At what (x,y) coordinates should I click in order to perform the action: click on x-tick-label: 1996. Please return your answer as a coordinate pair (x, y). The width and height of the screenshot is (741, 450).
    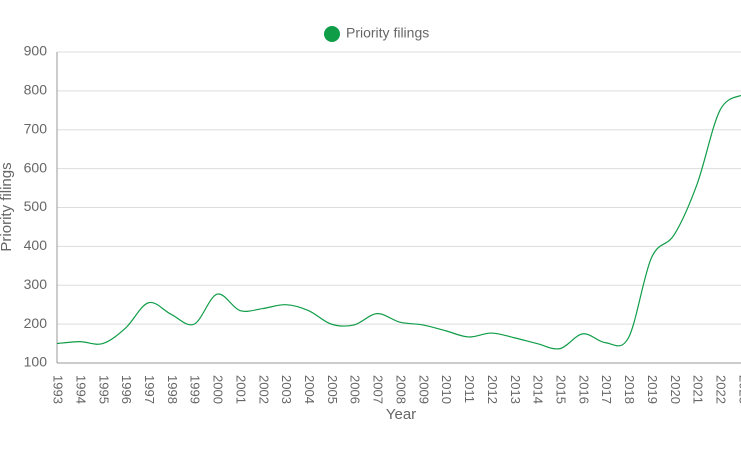
    Looking at the image, I should click on (126, 389).